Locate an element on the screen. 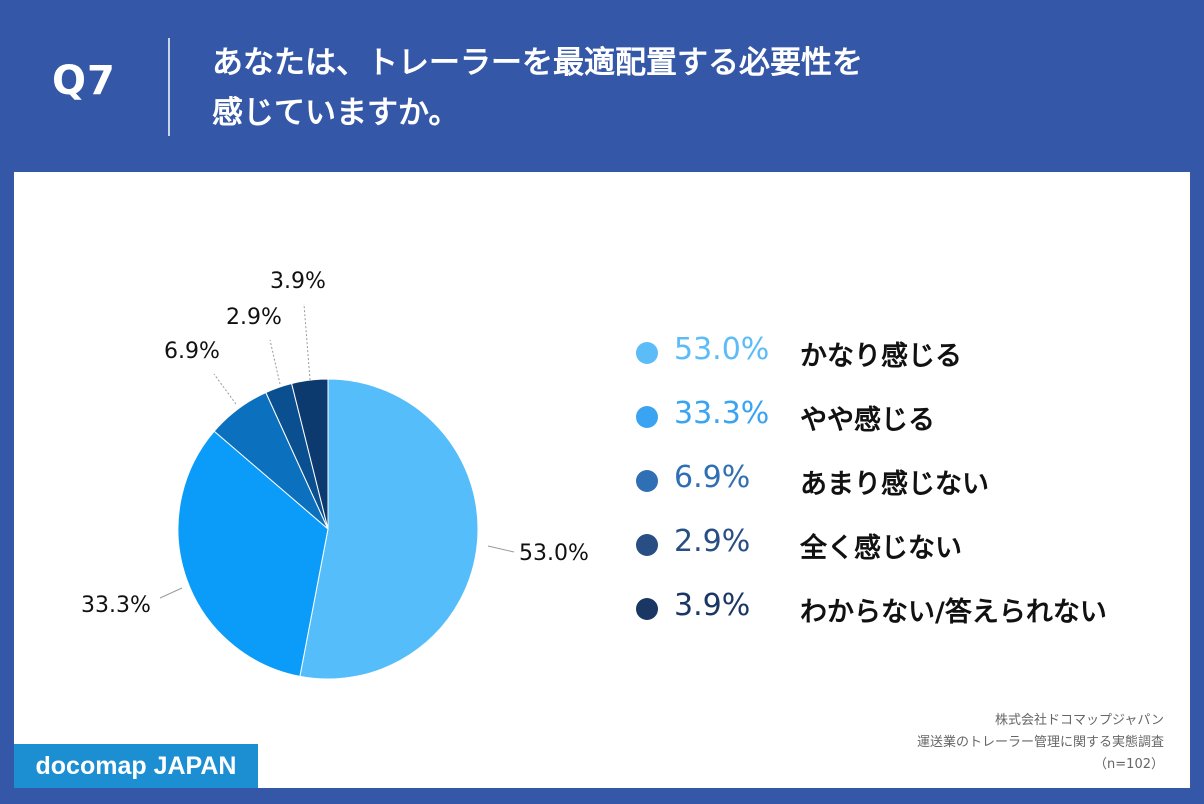  question-number: Q7 is located at coordinates (84, 81).